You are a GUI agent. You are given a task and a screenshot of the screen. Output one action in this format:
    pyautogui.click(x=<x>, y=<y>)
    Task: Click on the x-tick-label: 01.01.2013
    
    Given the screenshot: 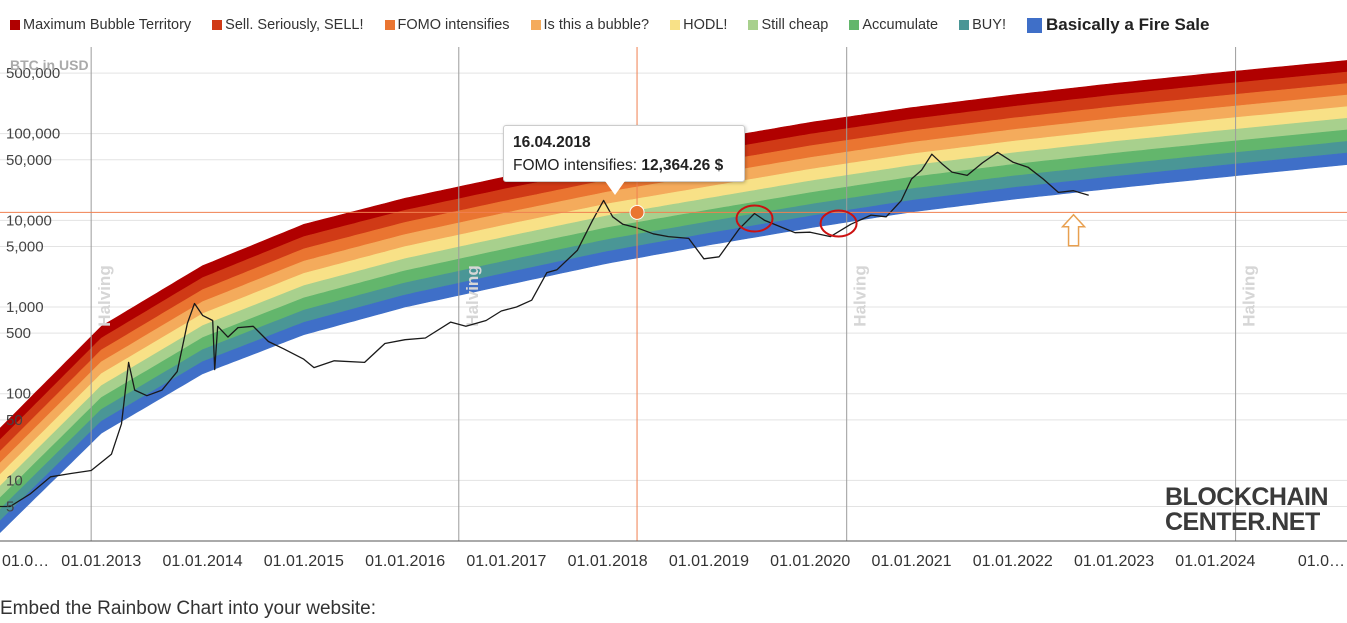 What is the action you would take?
    pyautogui.click(x=101, y=561)
    